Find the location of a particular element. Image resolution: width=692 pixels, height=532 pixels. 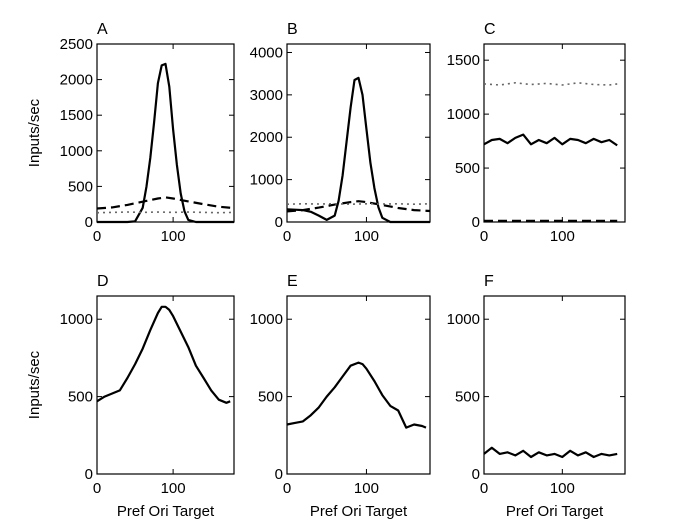

panel-label: C is located at coordinates (490, 29).